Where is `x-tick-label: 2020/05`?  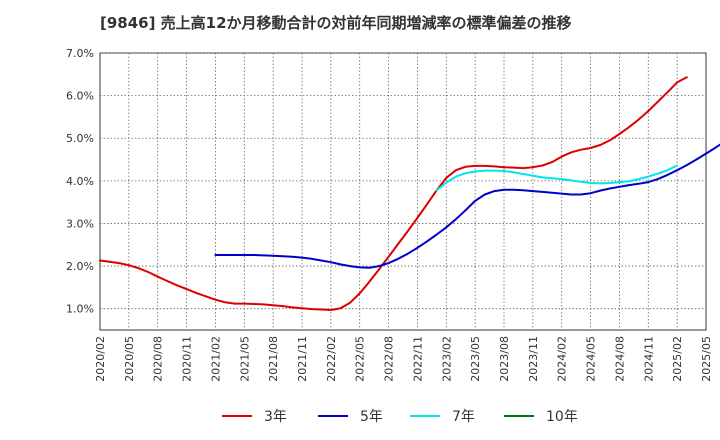
x-tick-label: 2020/05 is located at coordinates (129, 359).